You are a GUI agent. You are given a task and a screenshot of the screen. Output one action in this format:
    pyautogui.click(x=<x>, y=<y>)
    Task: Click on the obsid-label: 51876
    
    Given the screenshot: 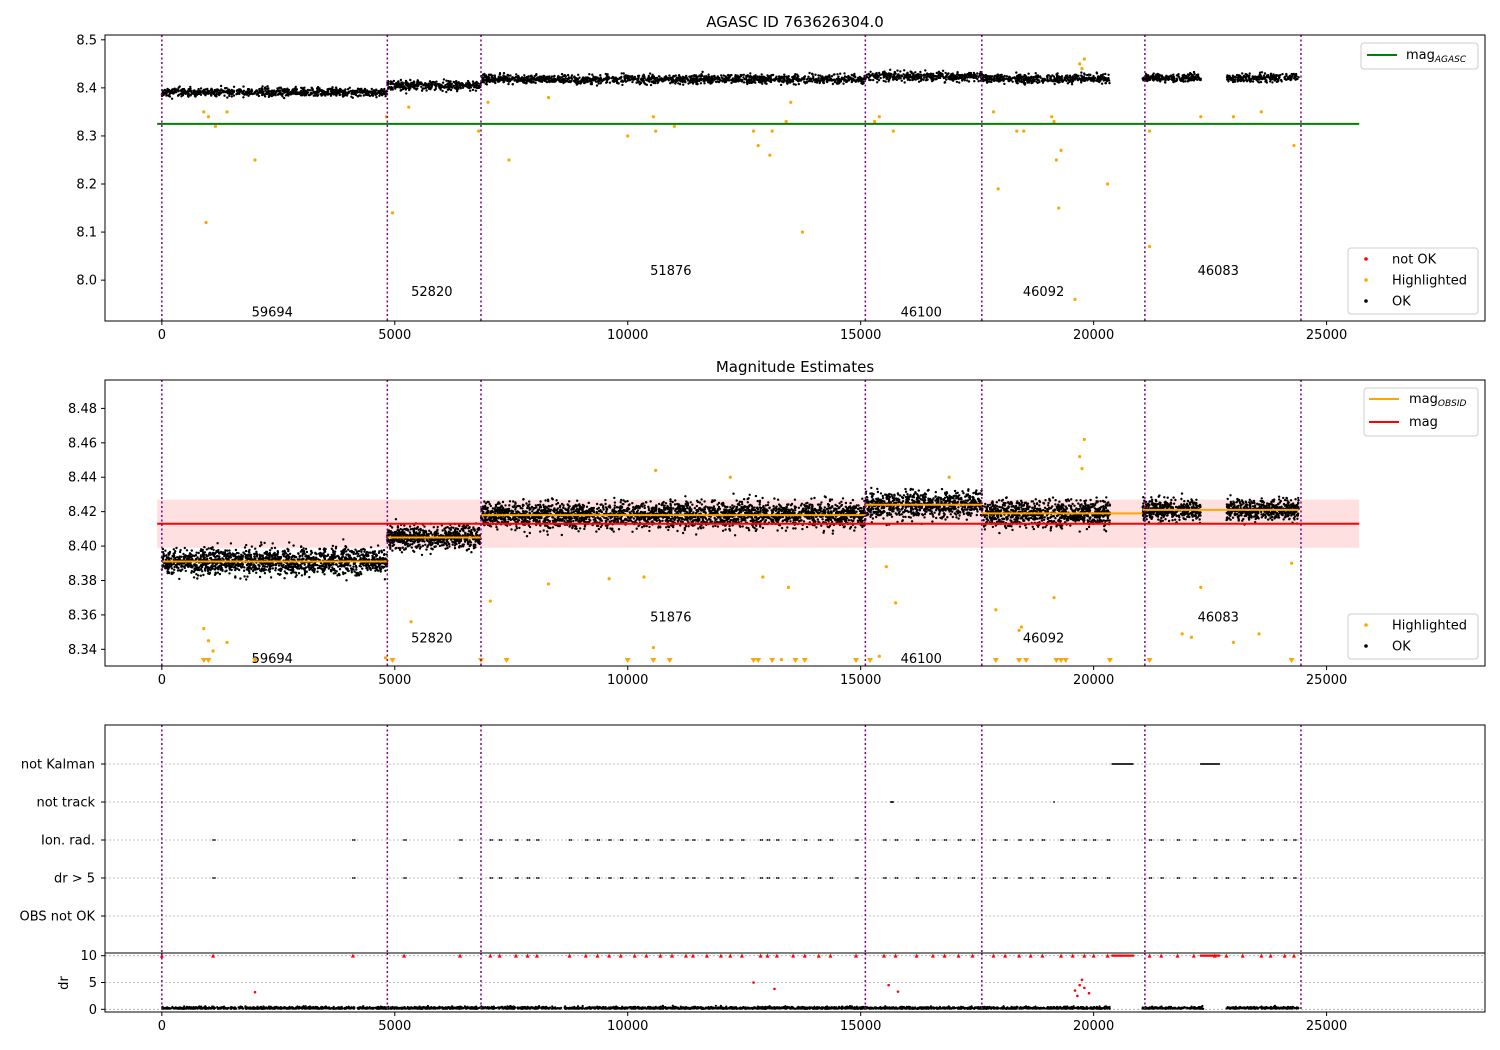 What is the action you would take?
    pyautogui.click(x=670, y=271)
    